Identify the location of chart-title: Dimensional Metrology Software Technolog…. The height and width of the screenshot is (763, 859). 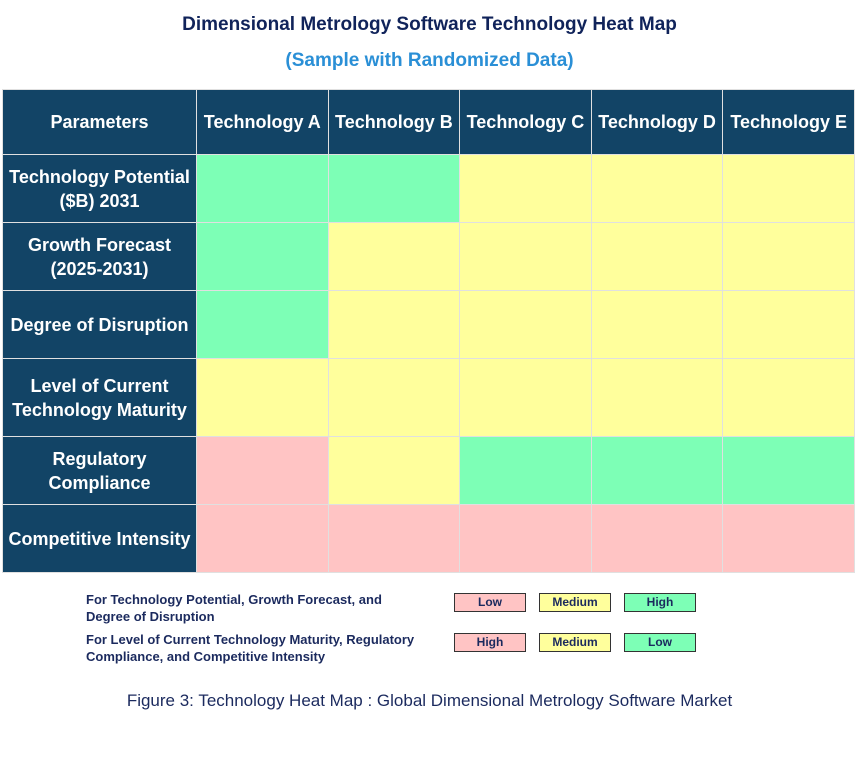
(429, 24).